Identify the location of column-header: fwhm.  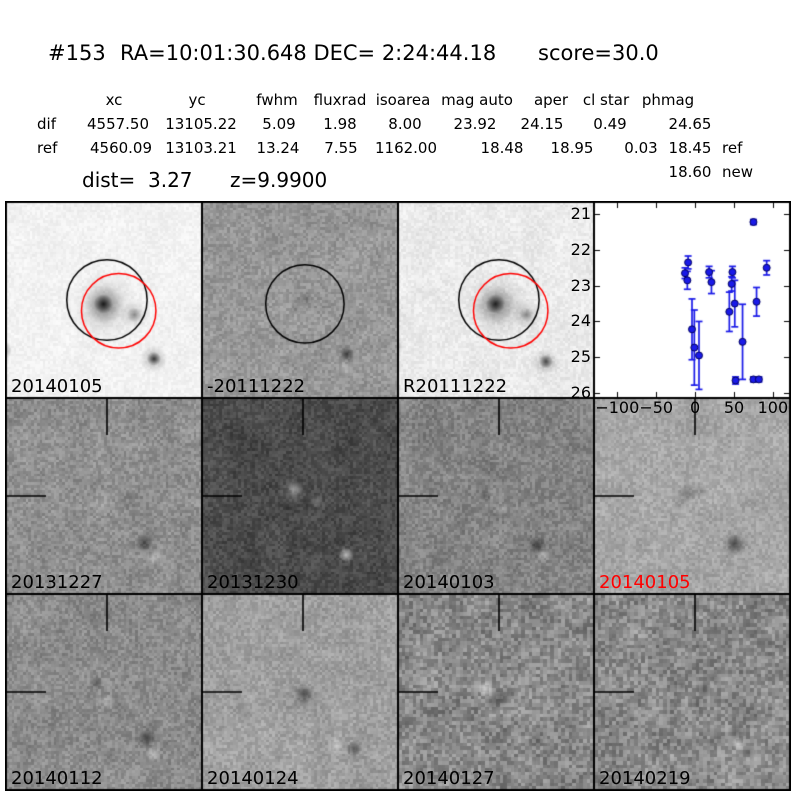
(277, 100).